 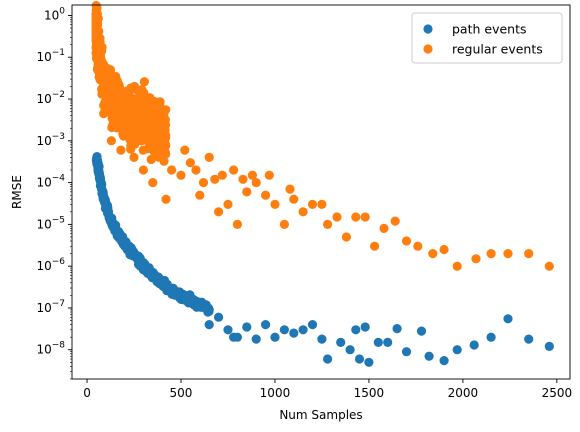 I want to click on x-axis: 0 500 1000 1500 2000 2500, so click(x=327, y=389).